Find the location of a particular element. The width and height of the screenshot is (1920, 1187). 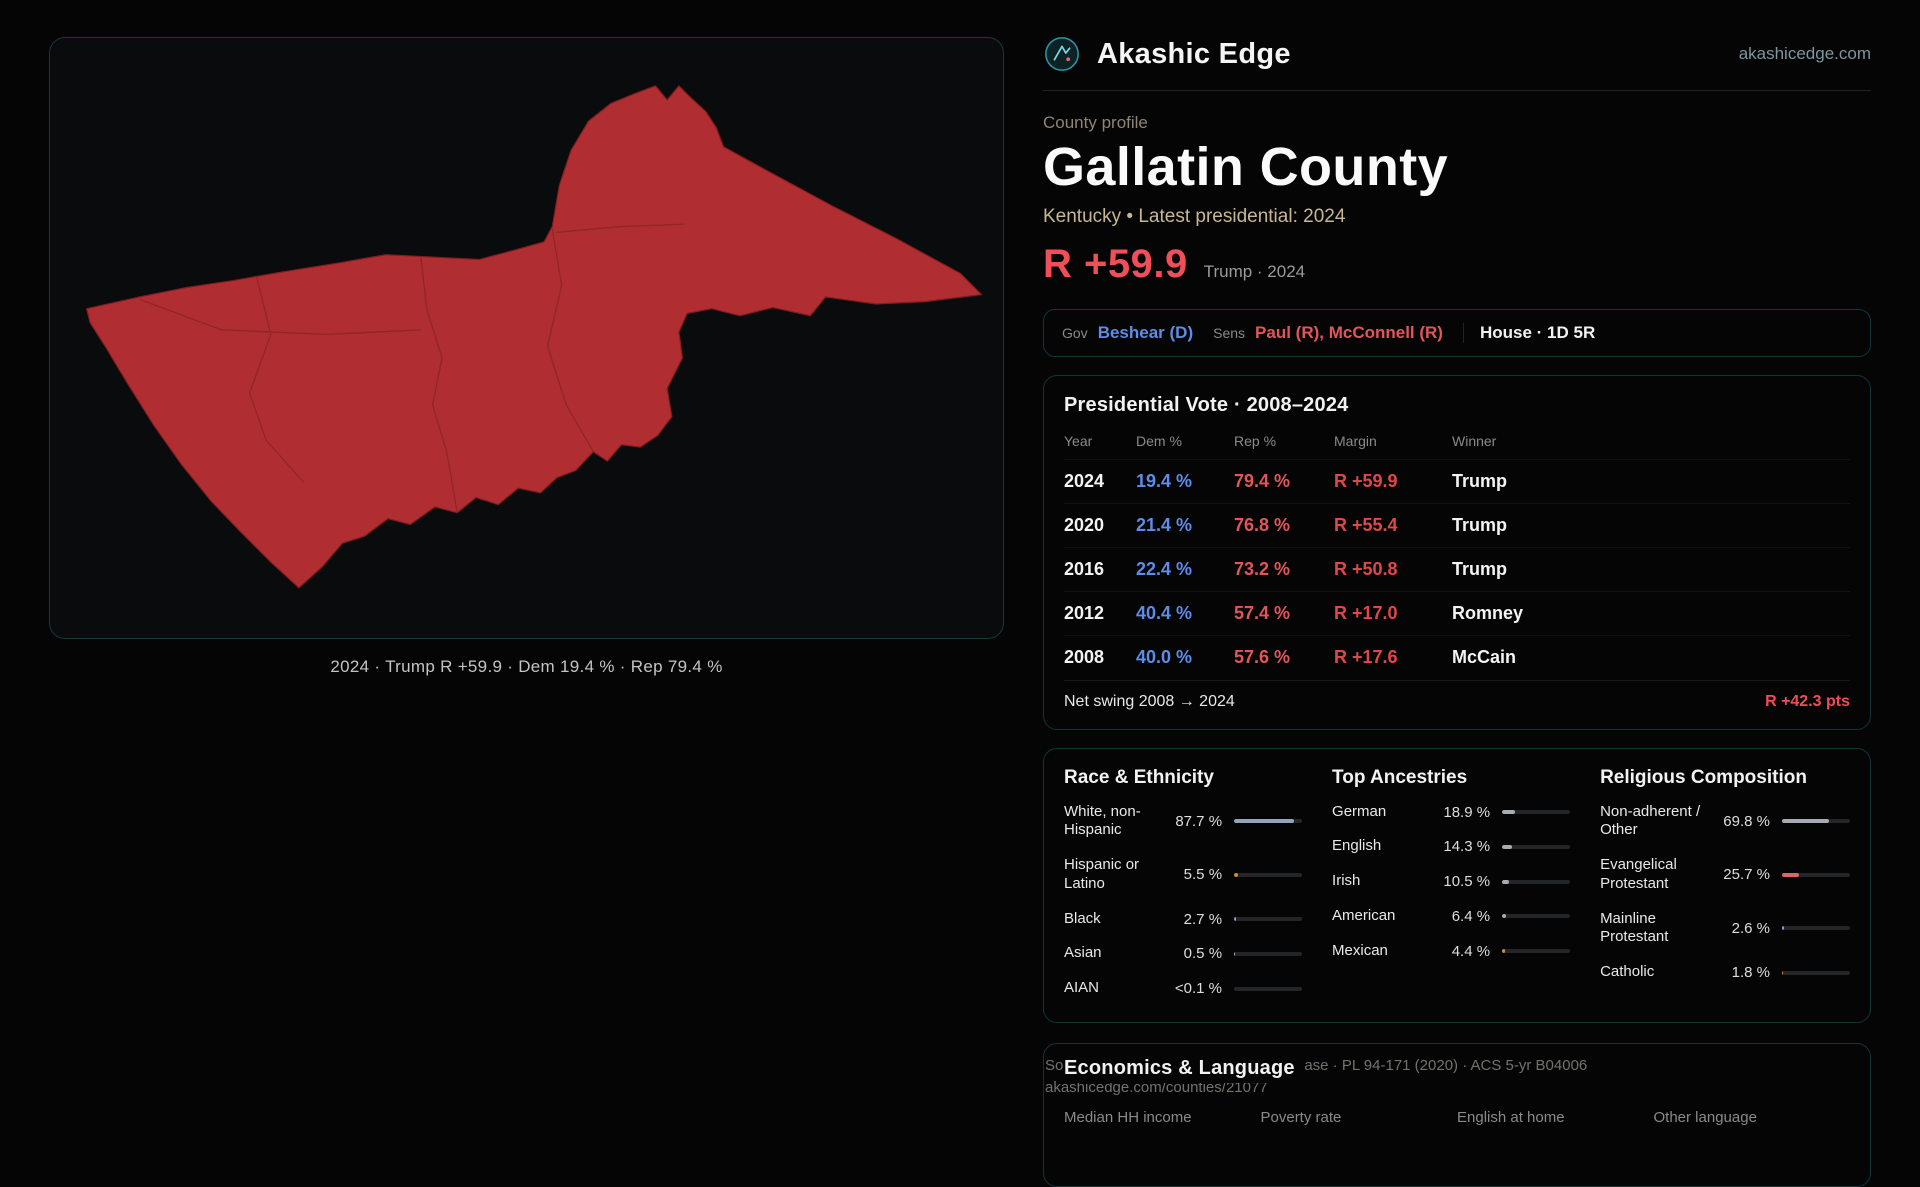

stat-value: 10.5 % is located at coordinates (1467, 882).